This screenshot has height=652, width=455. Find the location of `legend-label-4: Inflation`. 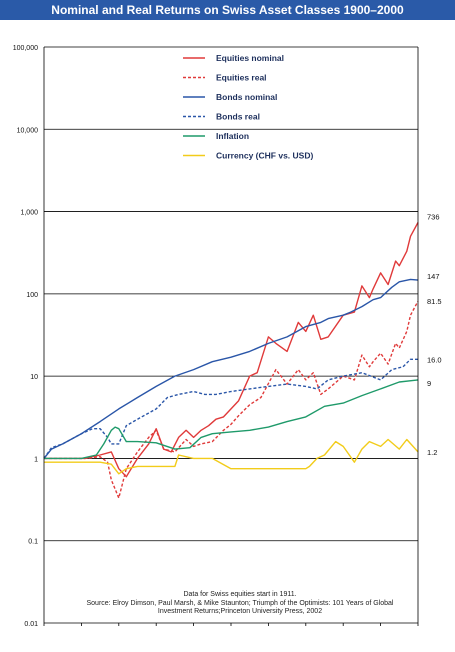

legend-label-4: Inflation is located at coordinates (232, 136).